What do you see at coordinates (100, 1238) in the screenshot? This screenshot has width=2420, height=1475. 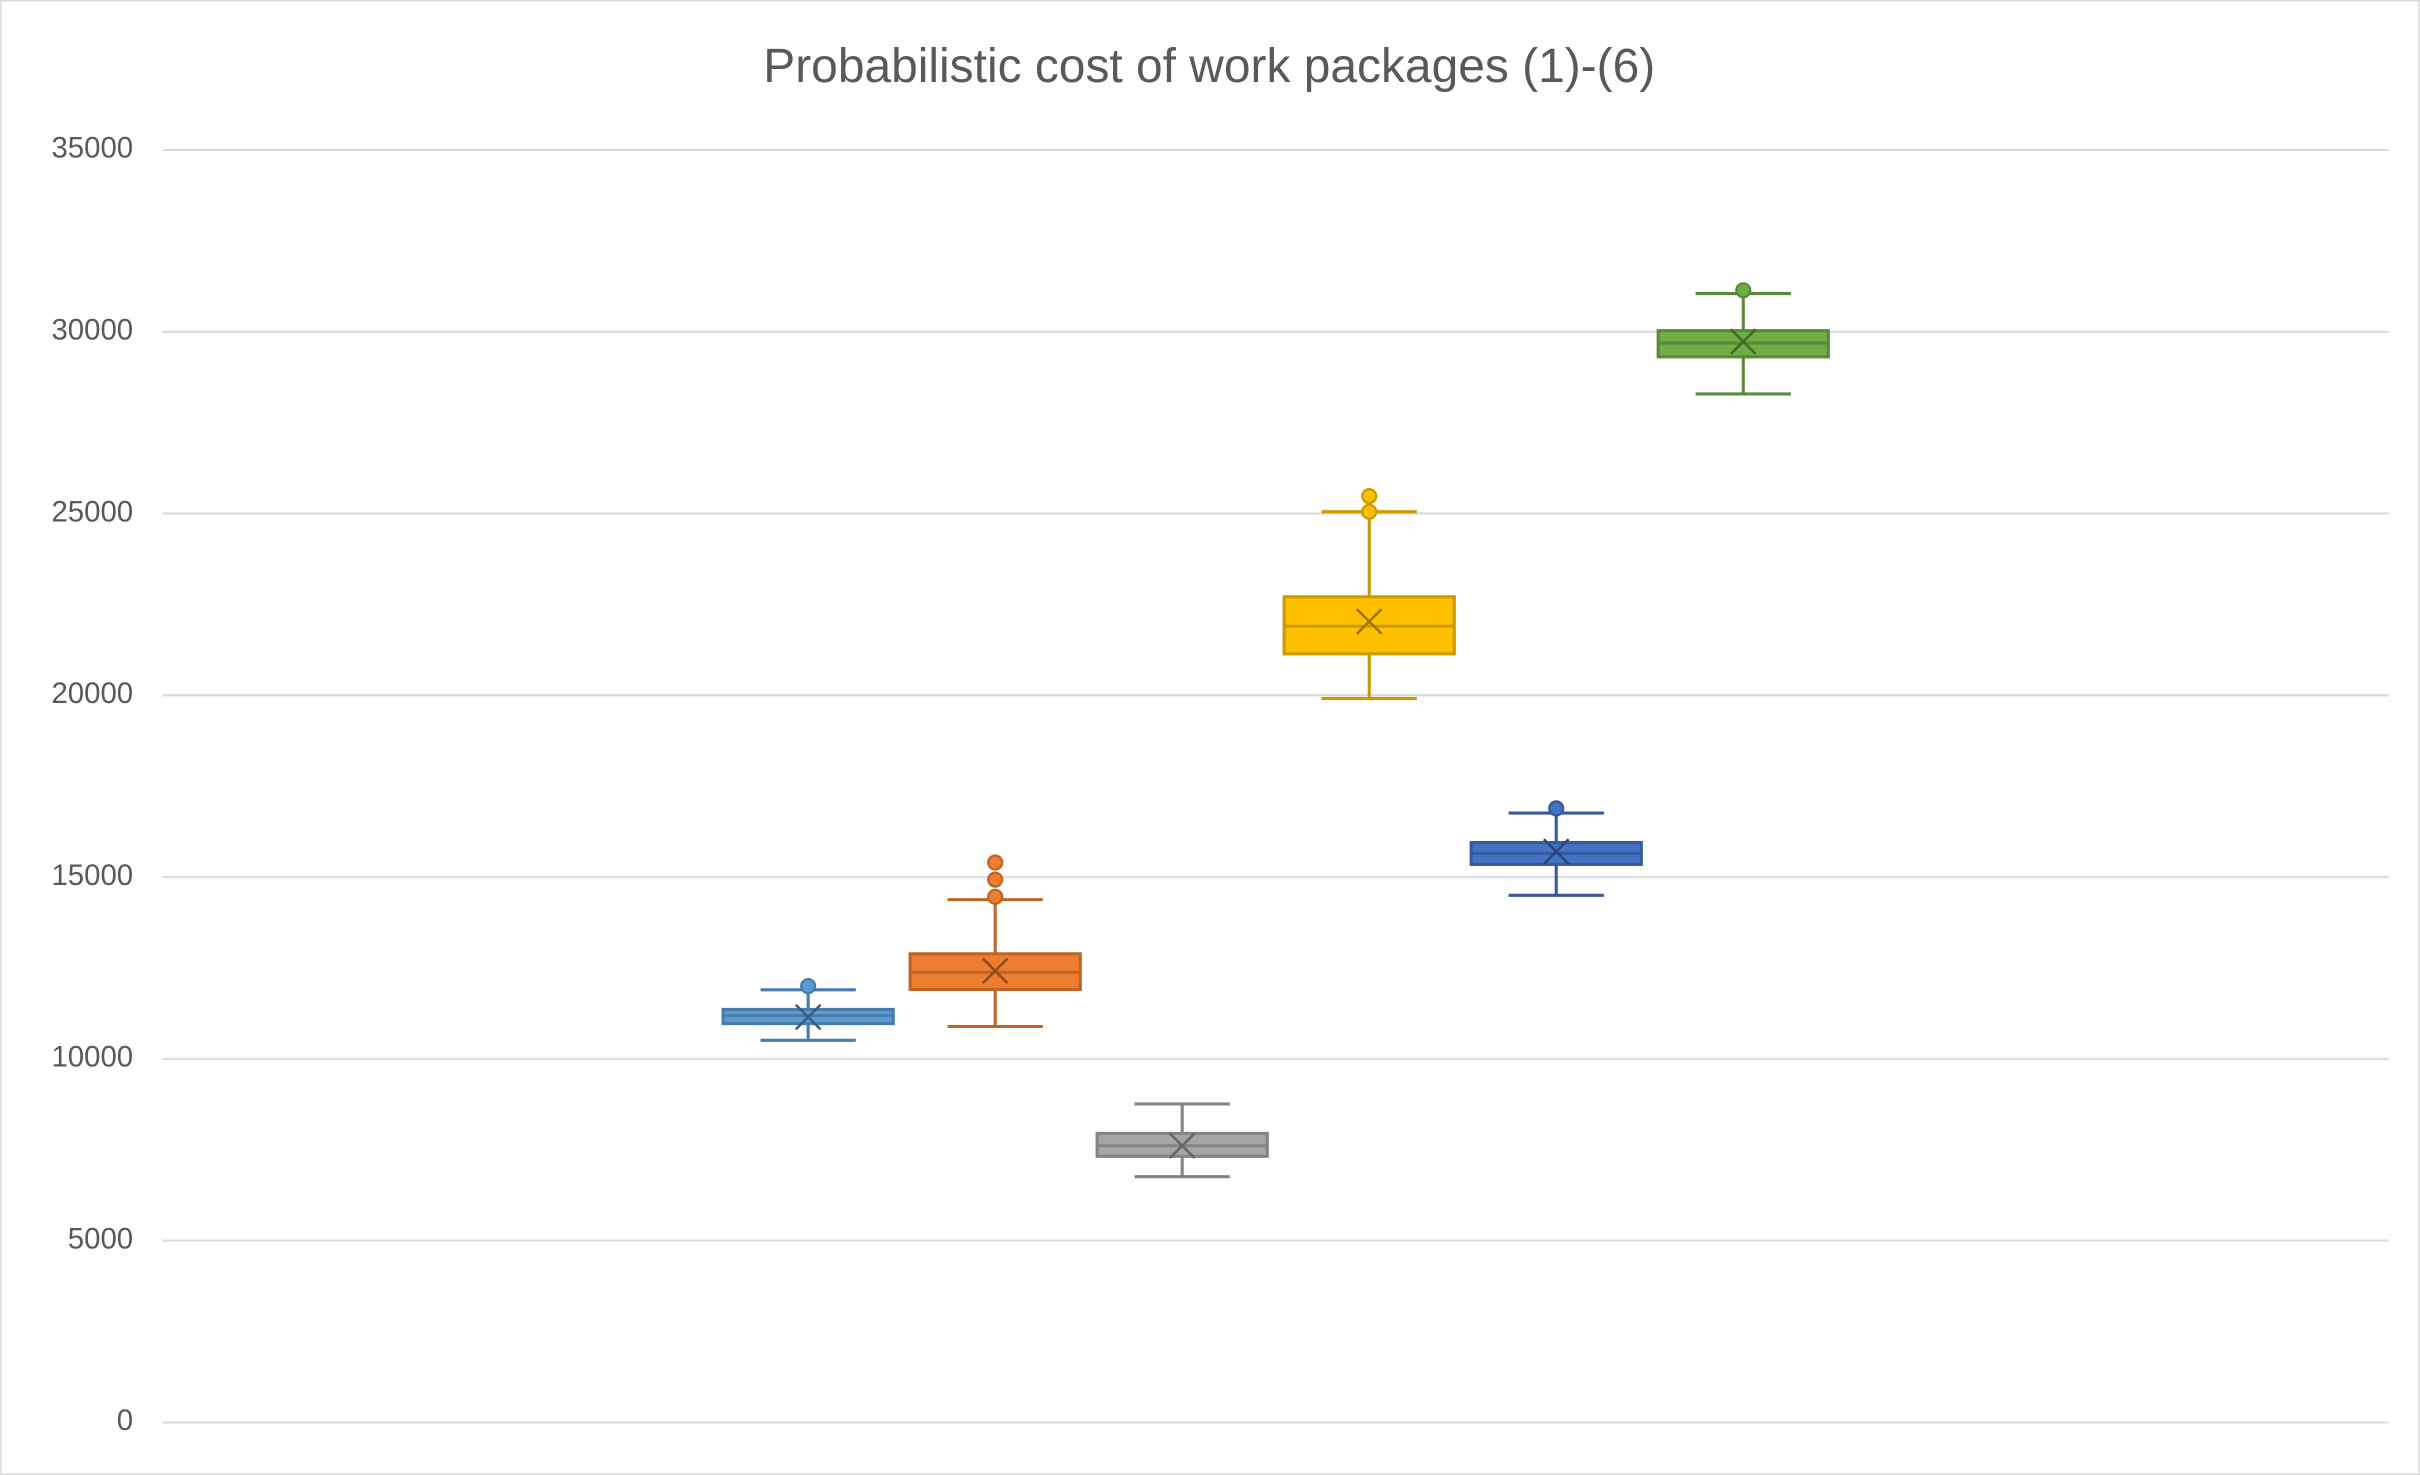 I see `y-tick-label: 5000` at bounding box center [100, 1238].